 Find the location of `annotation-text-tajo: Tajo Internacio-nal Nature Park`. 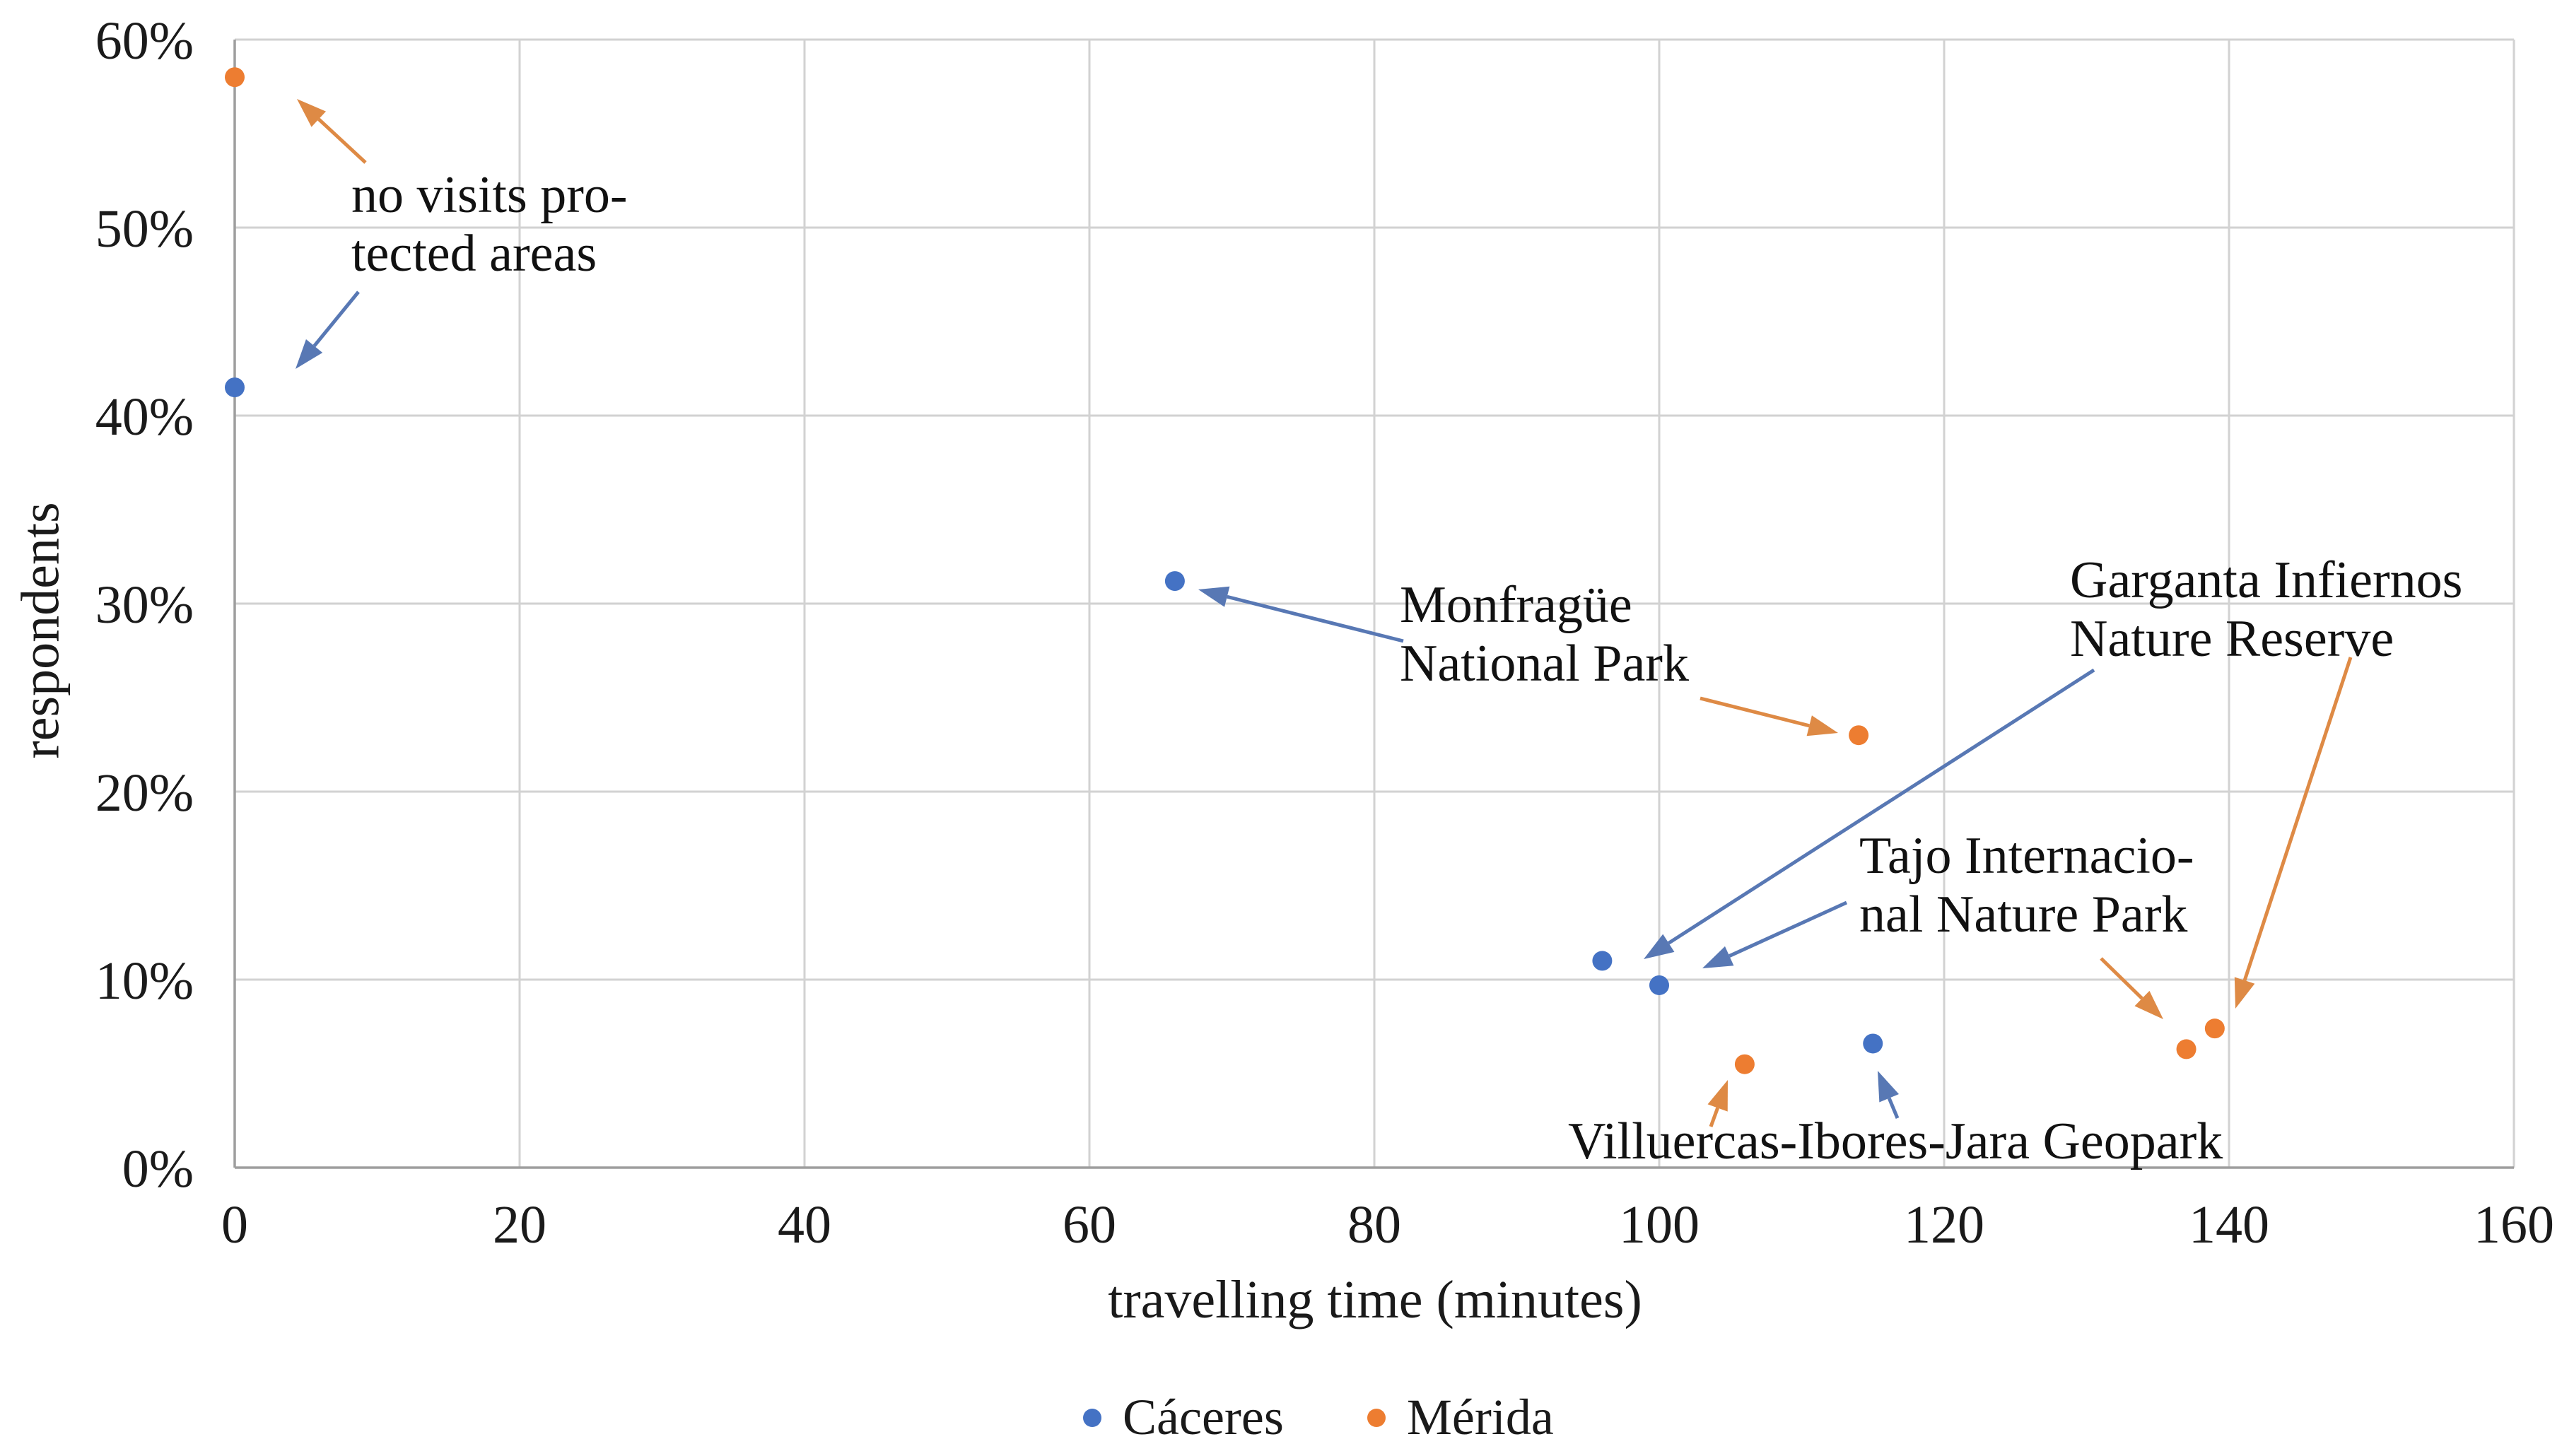

annotation-text-tajo: Tajo Internacio-nal Nature Park is located at coordinates (2027, 886).